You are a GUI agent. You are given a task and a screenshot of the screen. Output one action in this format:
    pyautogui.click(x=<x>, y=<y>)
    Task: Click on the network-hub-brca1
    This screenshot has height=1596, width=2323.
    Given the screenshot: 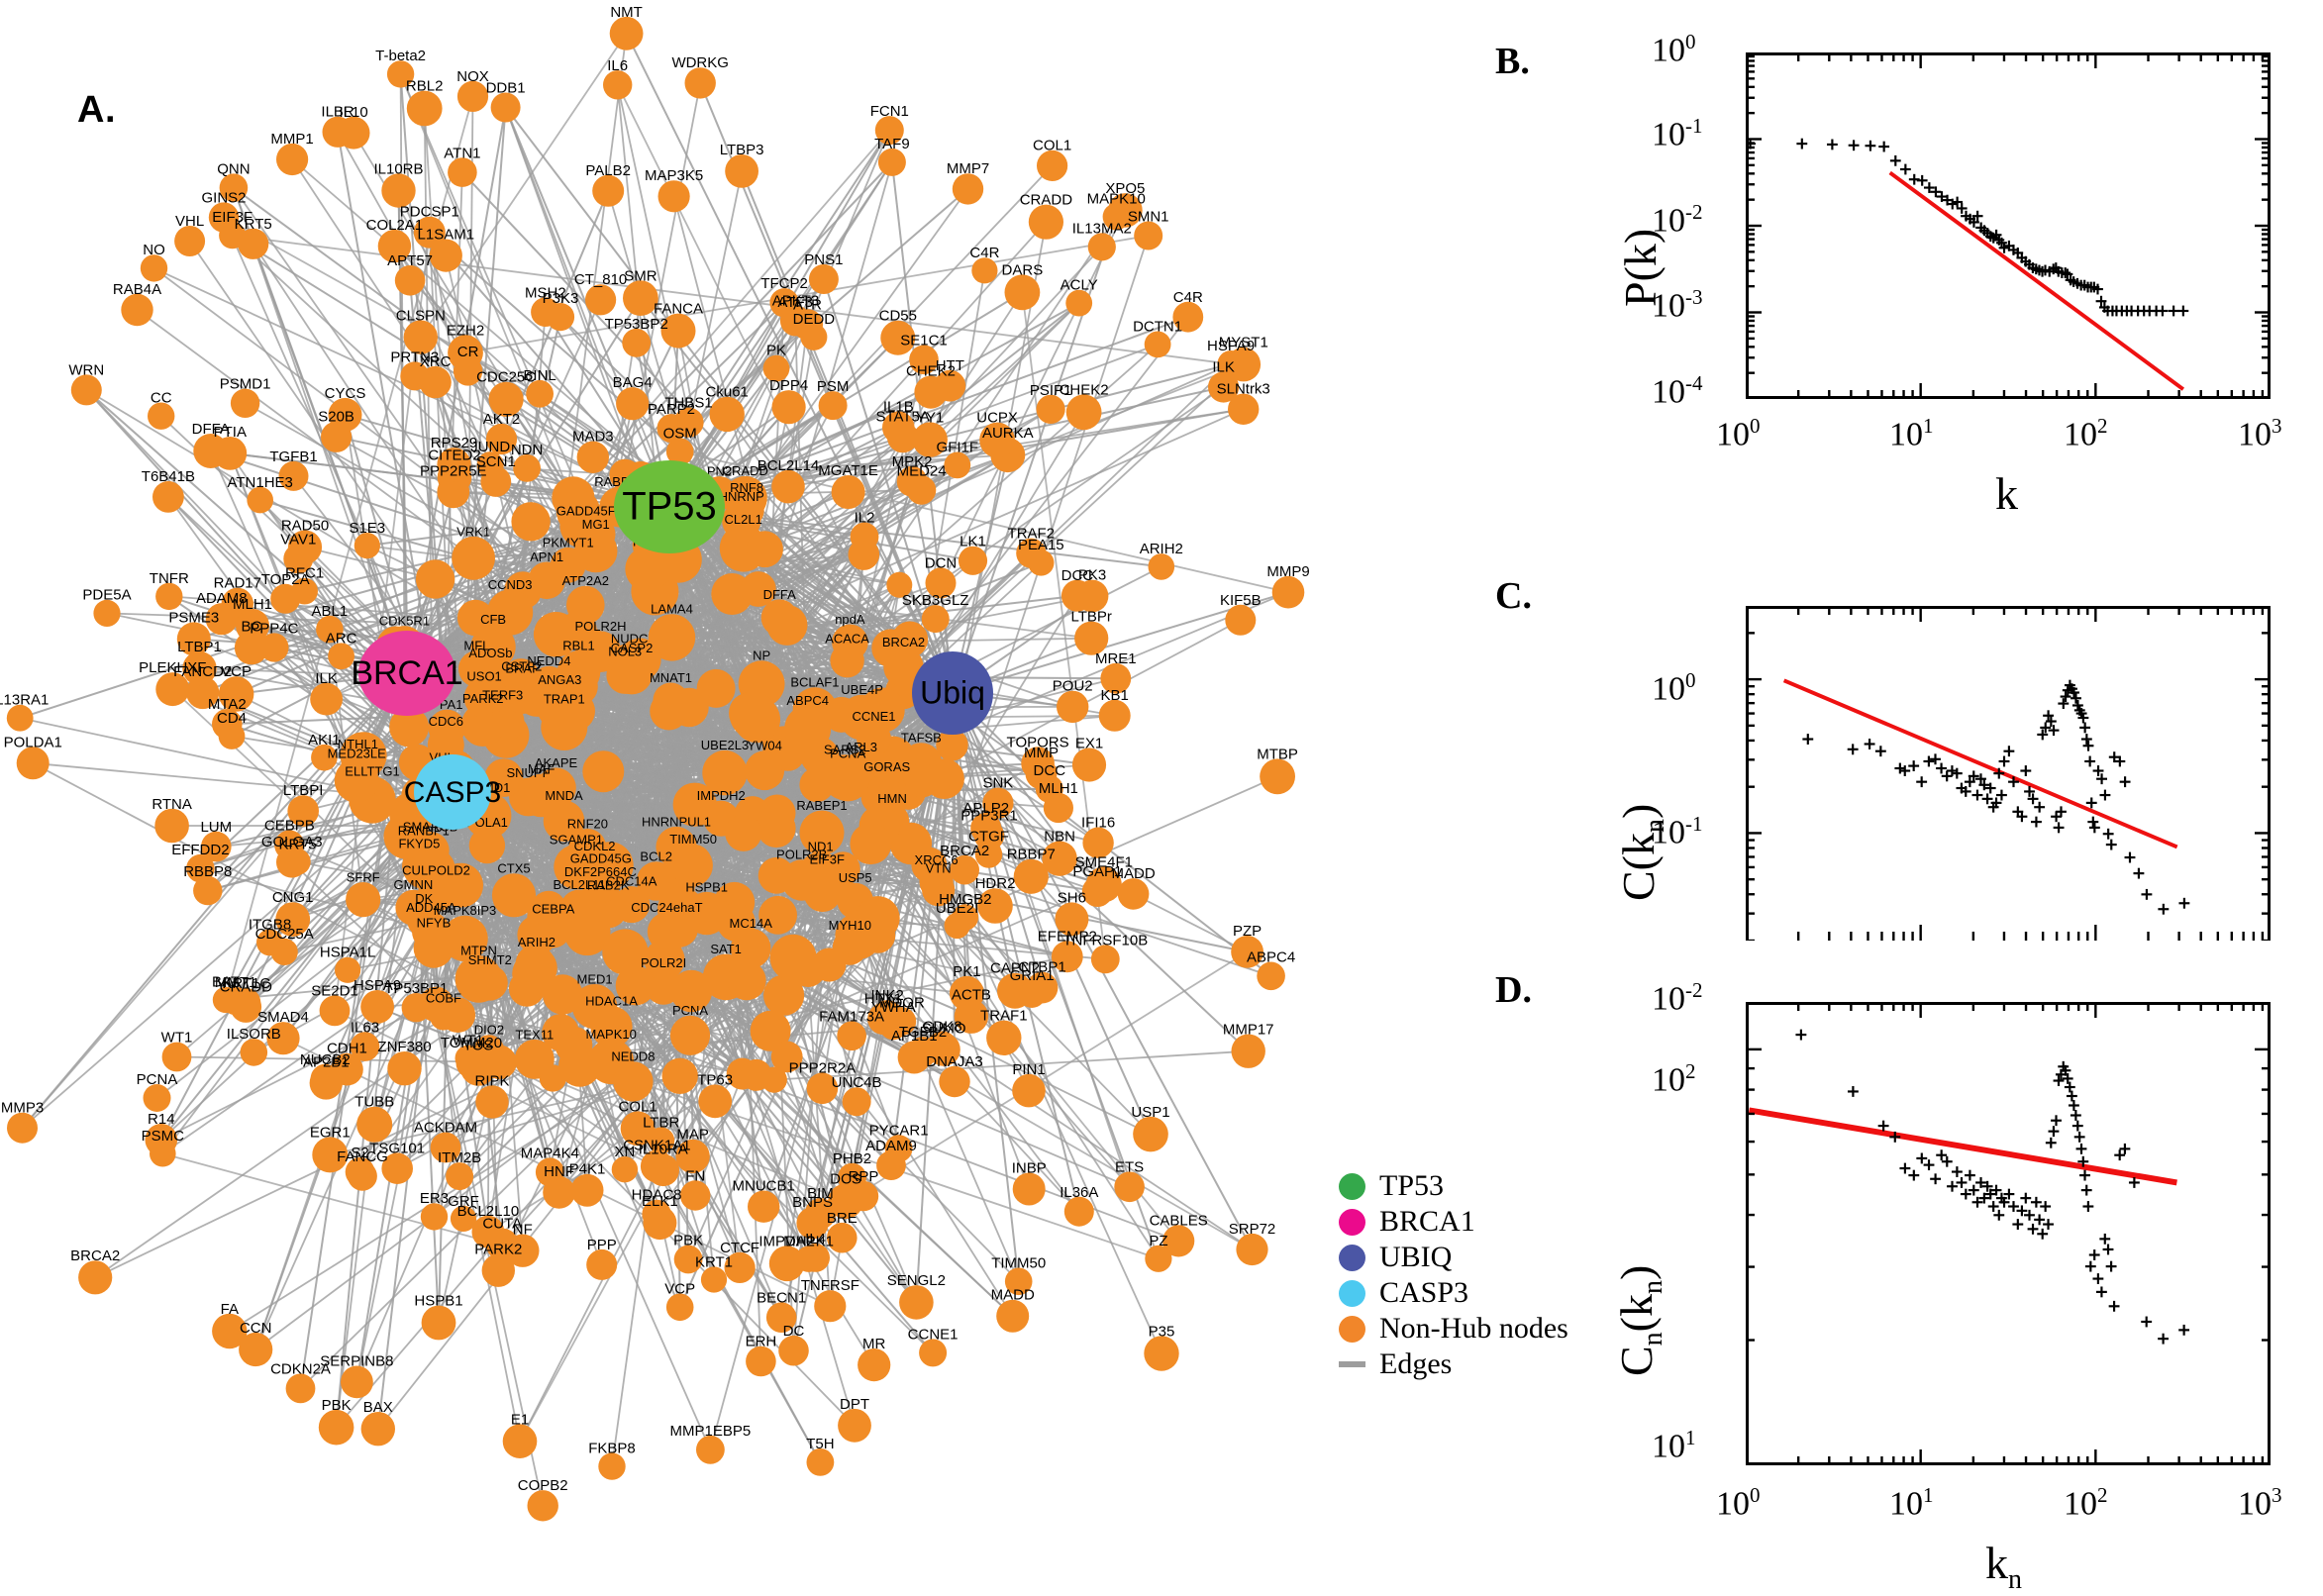 What is the action you would take?
    pyautogui.click(x=406, y=673)
    